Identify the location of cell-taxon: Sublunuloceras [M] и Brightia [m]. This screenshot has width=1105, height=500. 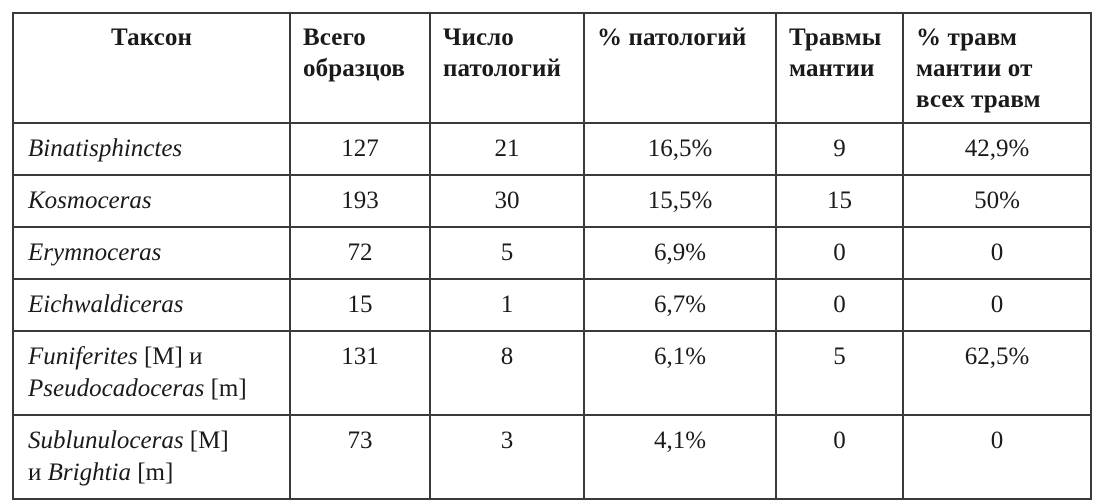
(151, 457).